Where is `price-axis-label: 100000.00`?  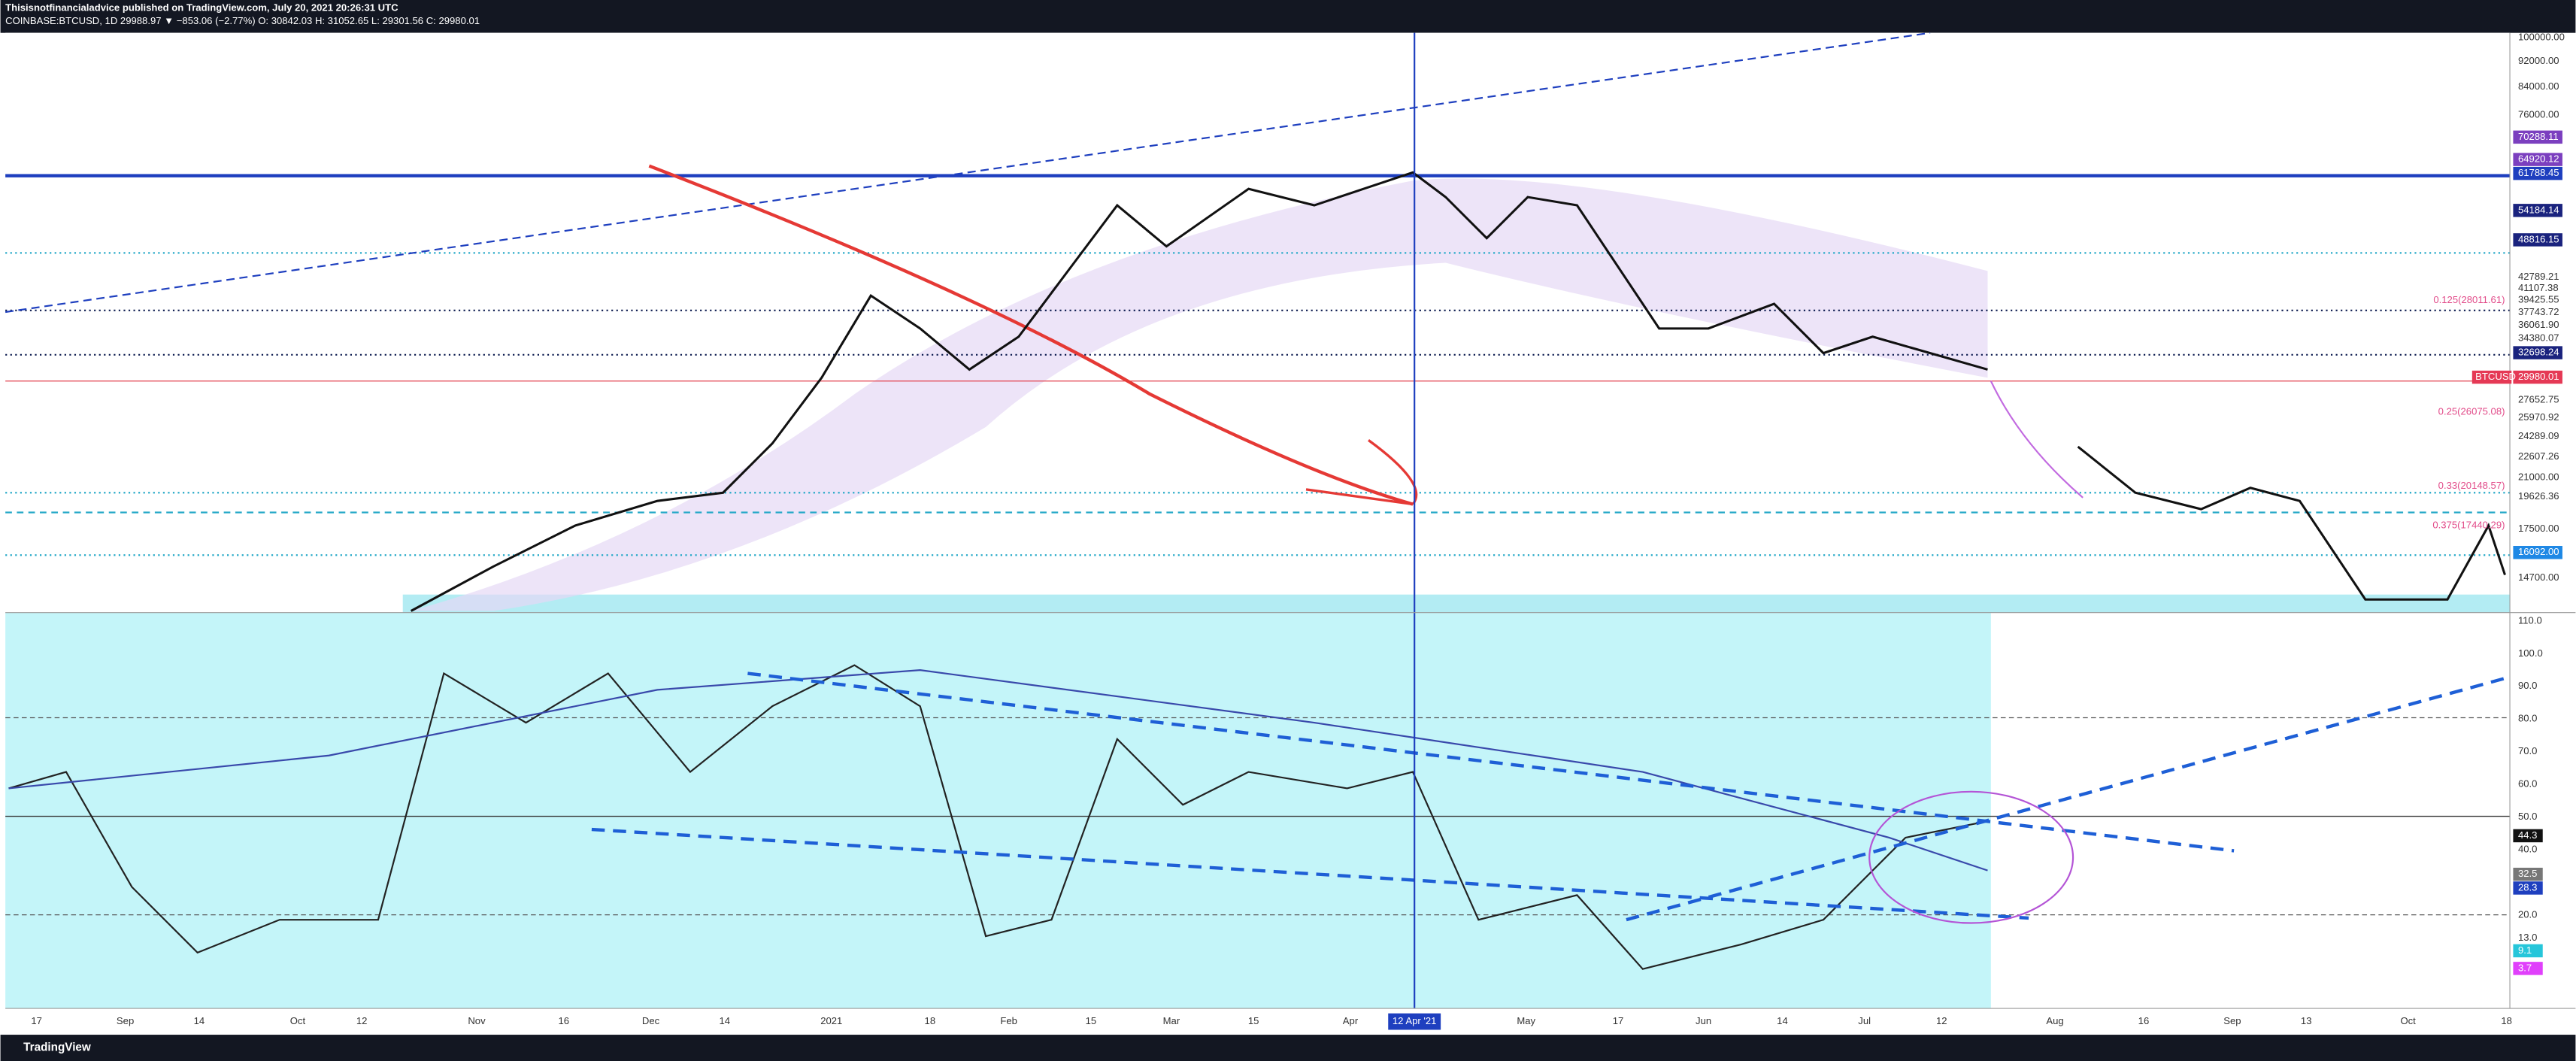
price-axis-label: 100000.00 is located at coordinates (2541, 37).